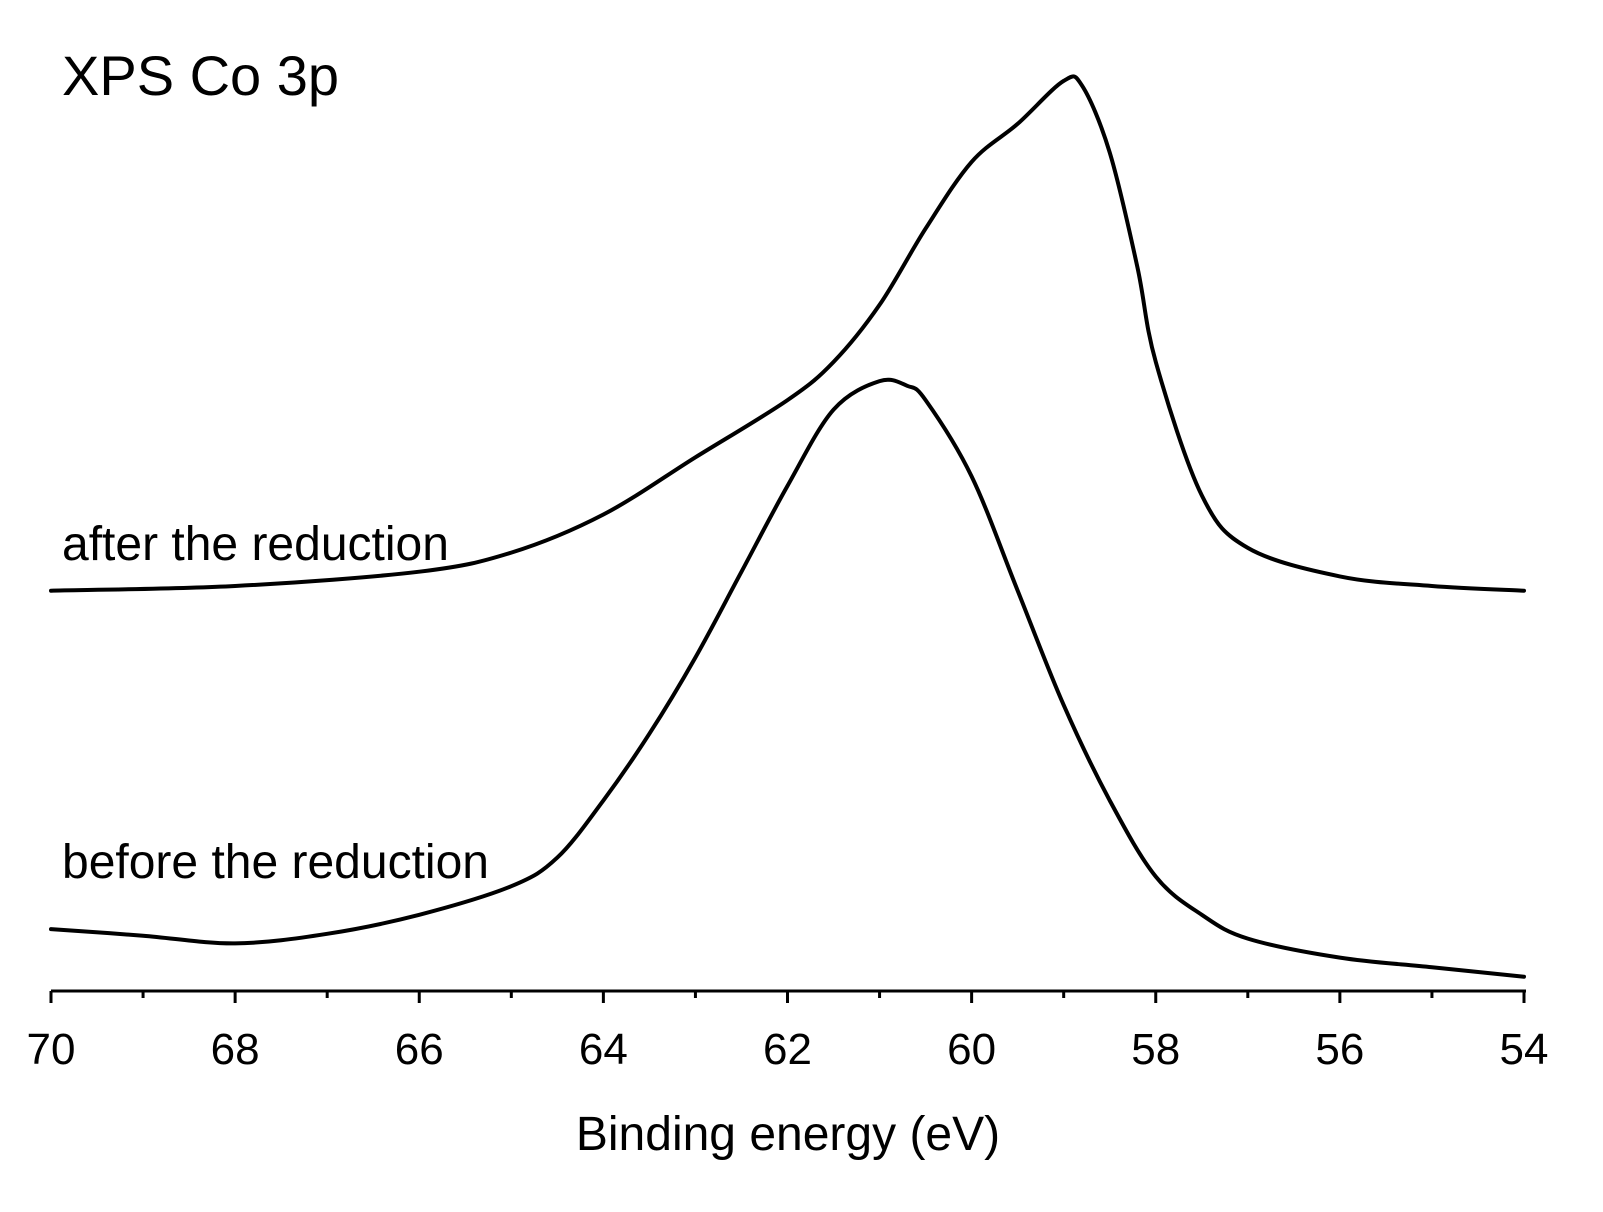  I want to click on series-label-before-text: before the reduction, so click(275, 862).